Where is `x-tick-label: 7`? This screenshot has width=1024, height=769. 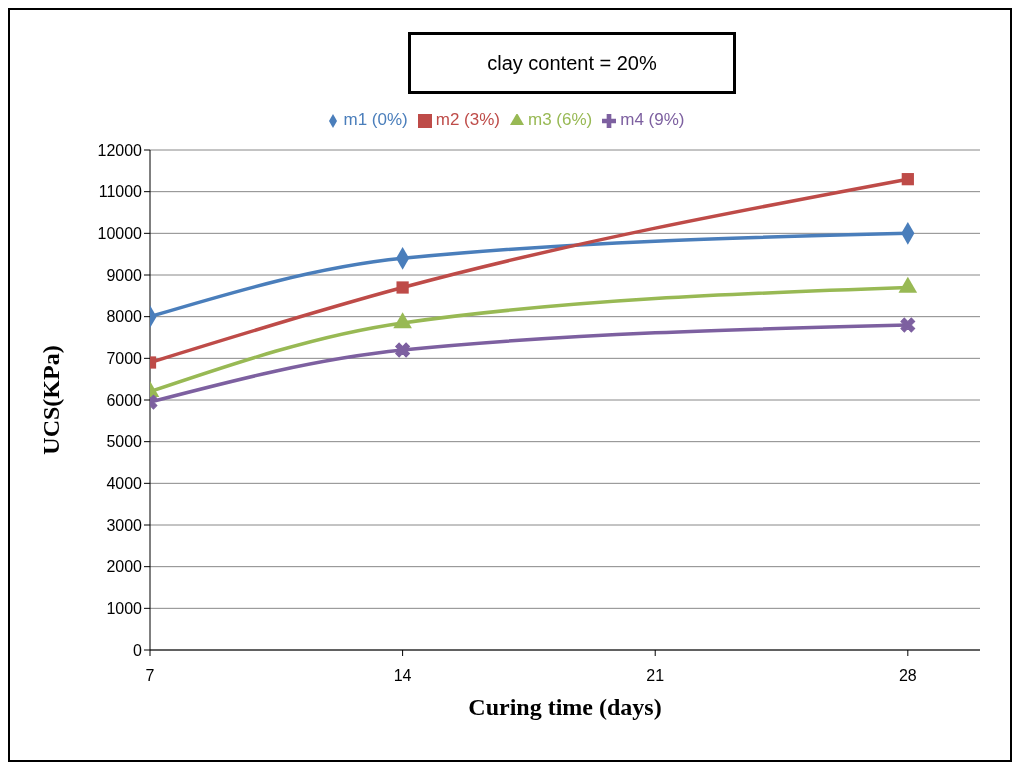 x-tick-label: 7 is located at coordinates (150, 676).